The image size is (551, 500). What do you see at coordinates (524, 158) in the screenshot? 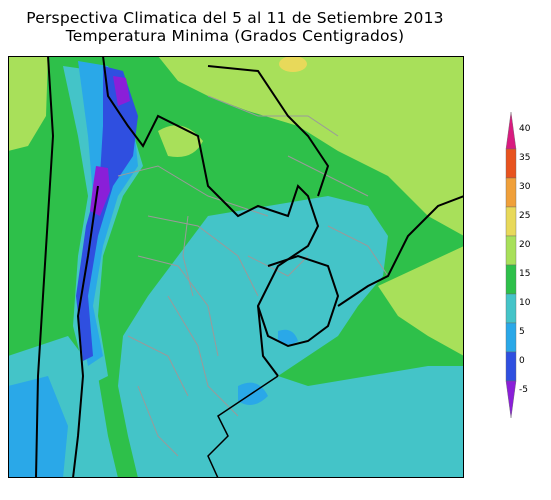
I see `legend-tick-label: 35` at bounding box center [524, 158].